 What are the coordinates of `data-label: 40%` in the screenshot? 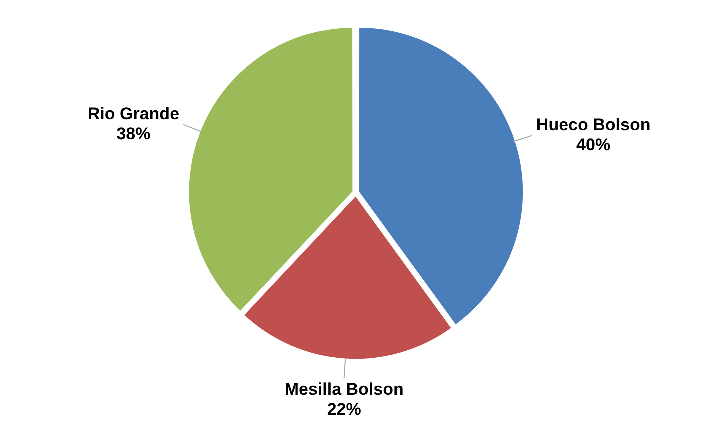 It's located at (593, 144).